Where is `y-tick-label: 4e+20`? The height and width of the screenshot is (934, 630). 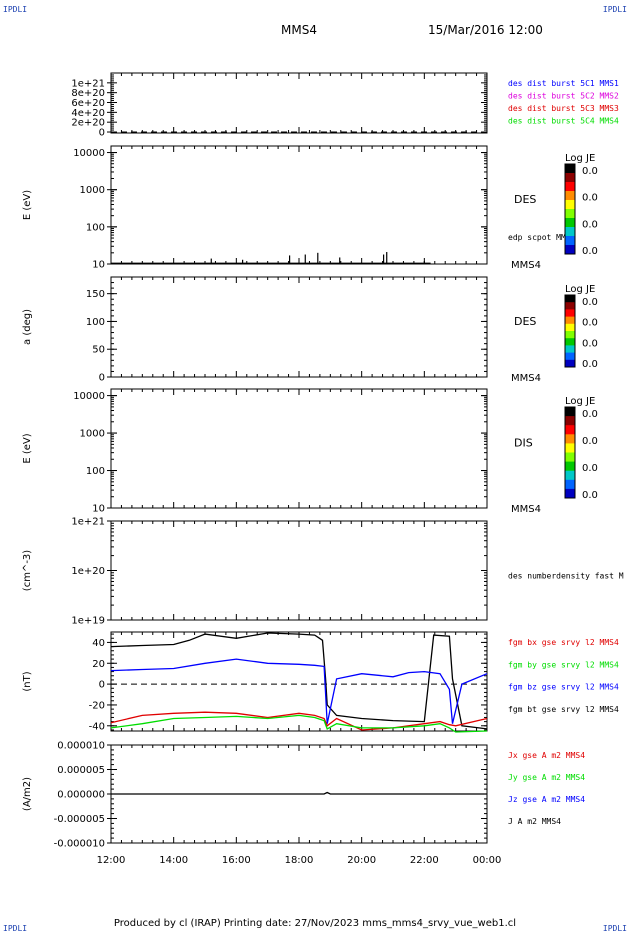
y-tick-label: 4e+20 is located at coordinates (88, 113).